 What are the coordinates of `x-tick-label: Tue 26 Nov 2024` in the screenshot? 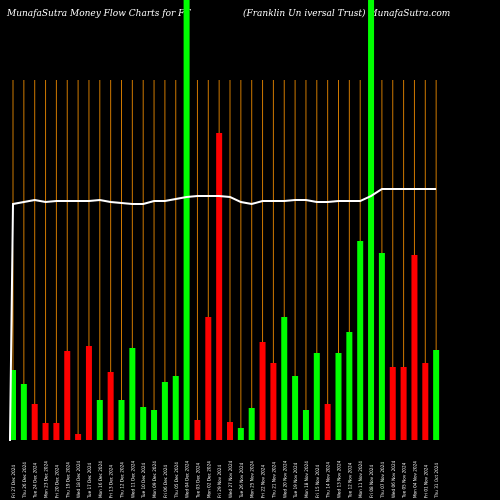 It's located at (241, 480).